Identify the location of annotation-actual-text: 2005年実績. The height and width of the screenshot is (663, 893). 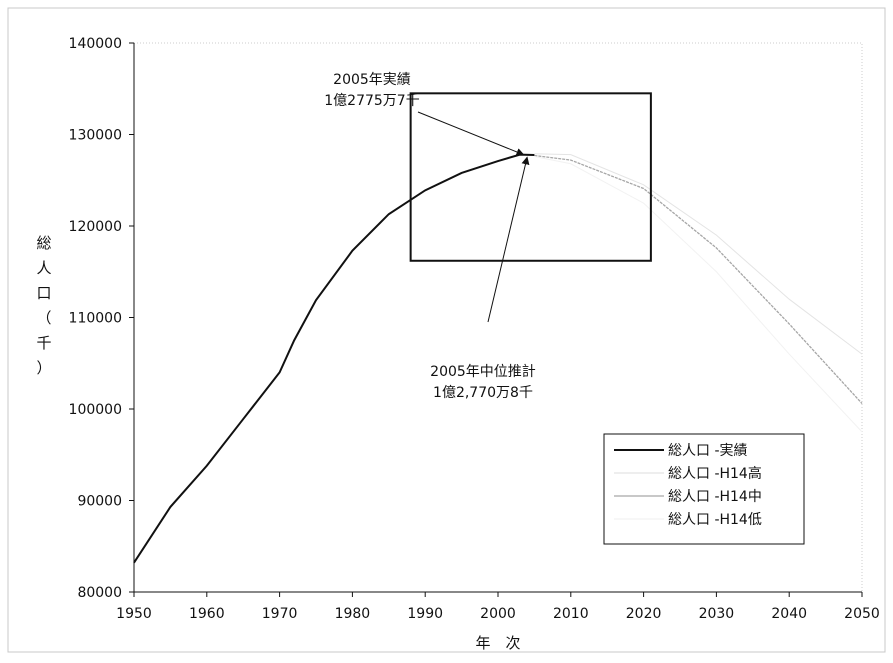
(372, 80).